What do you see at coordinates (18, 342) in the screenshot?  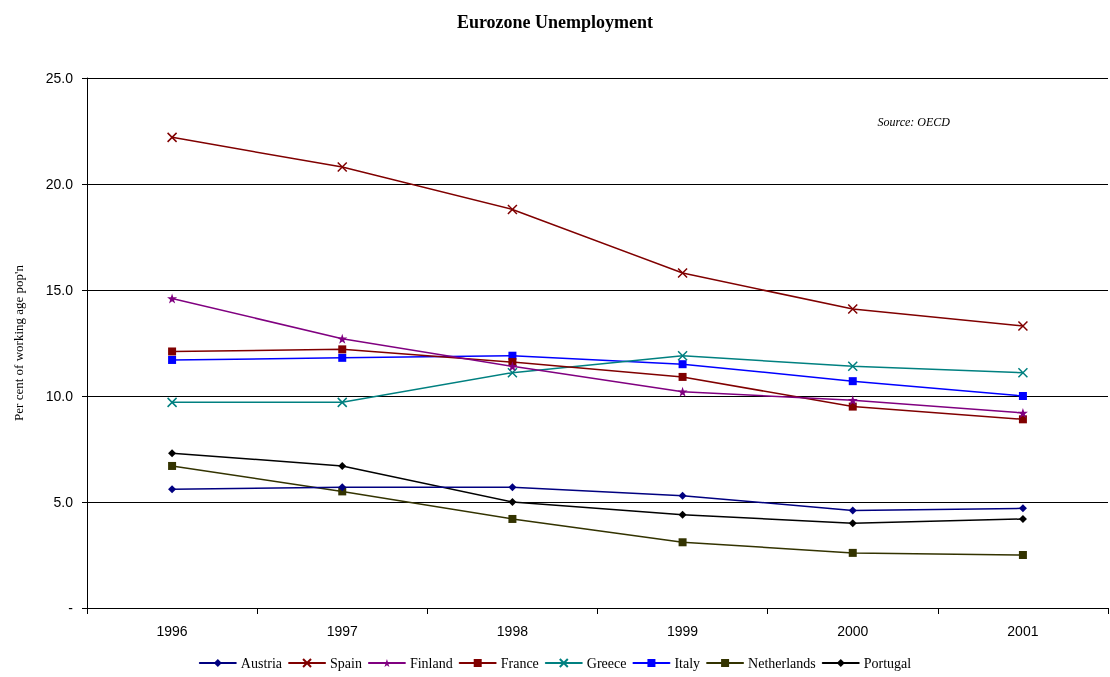 I see `y-axis-title: Per cent of working age pop'n` at bounding box center [18, 342].